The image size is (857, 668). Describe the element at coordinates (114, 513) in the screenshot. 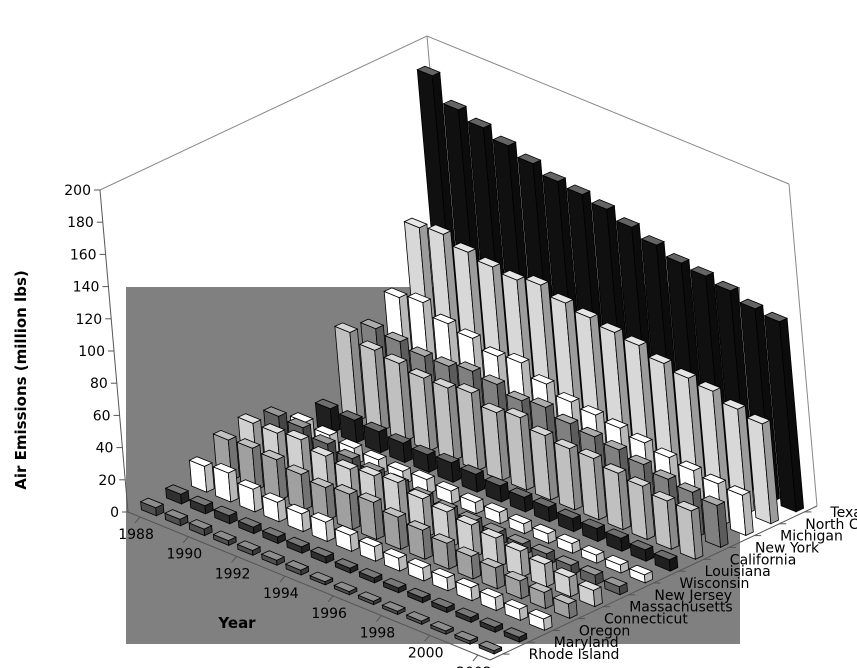

I see `y-tick-label: 0` at that location.